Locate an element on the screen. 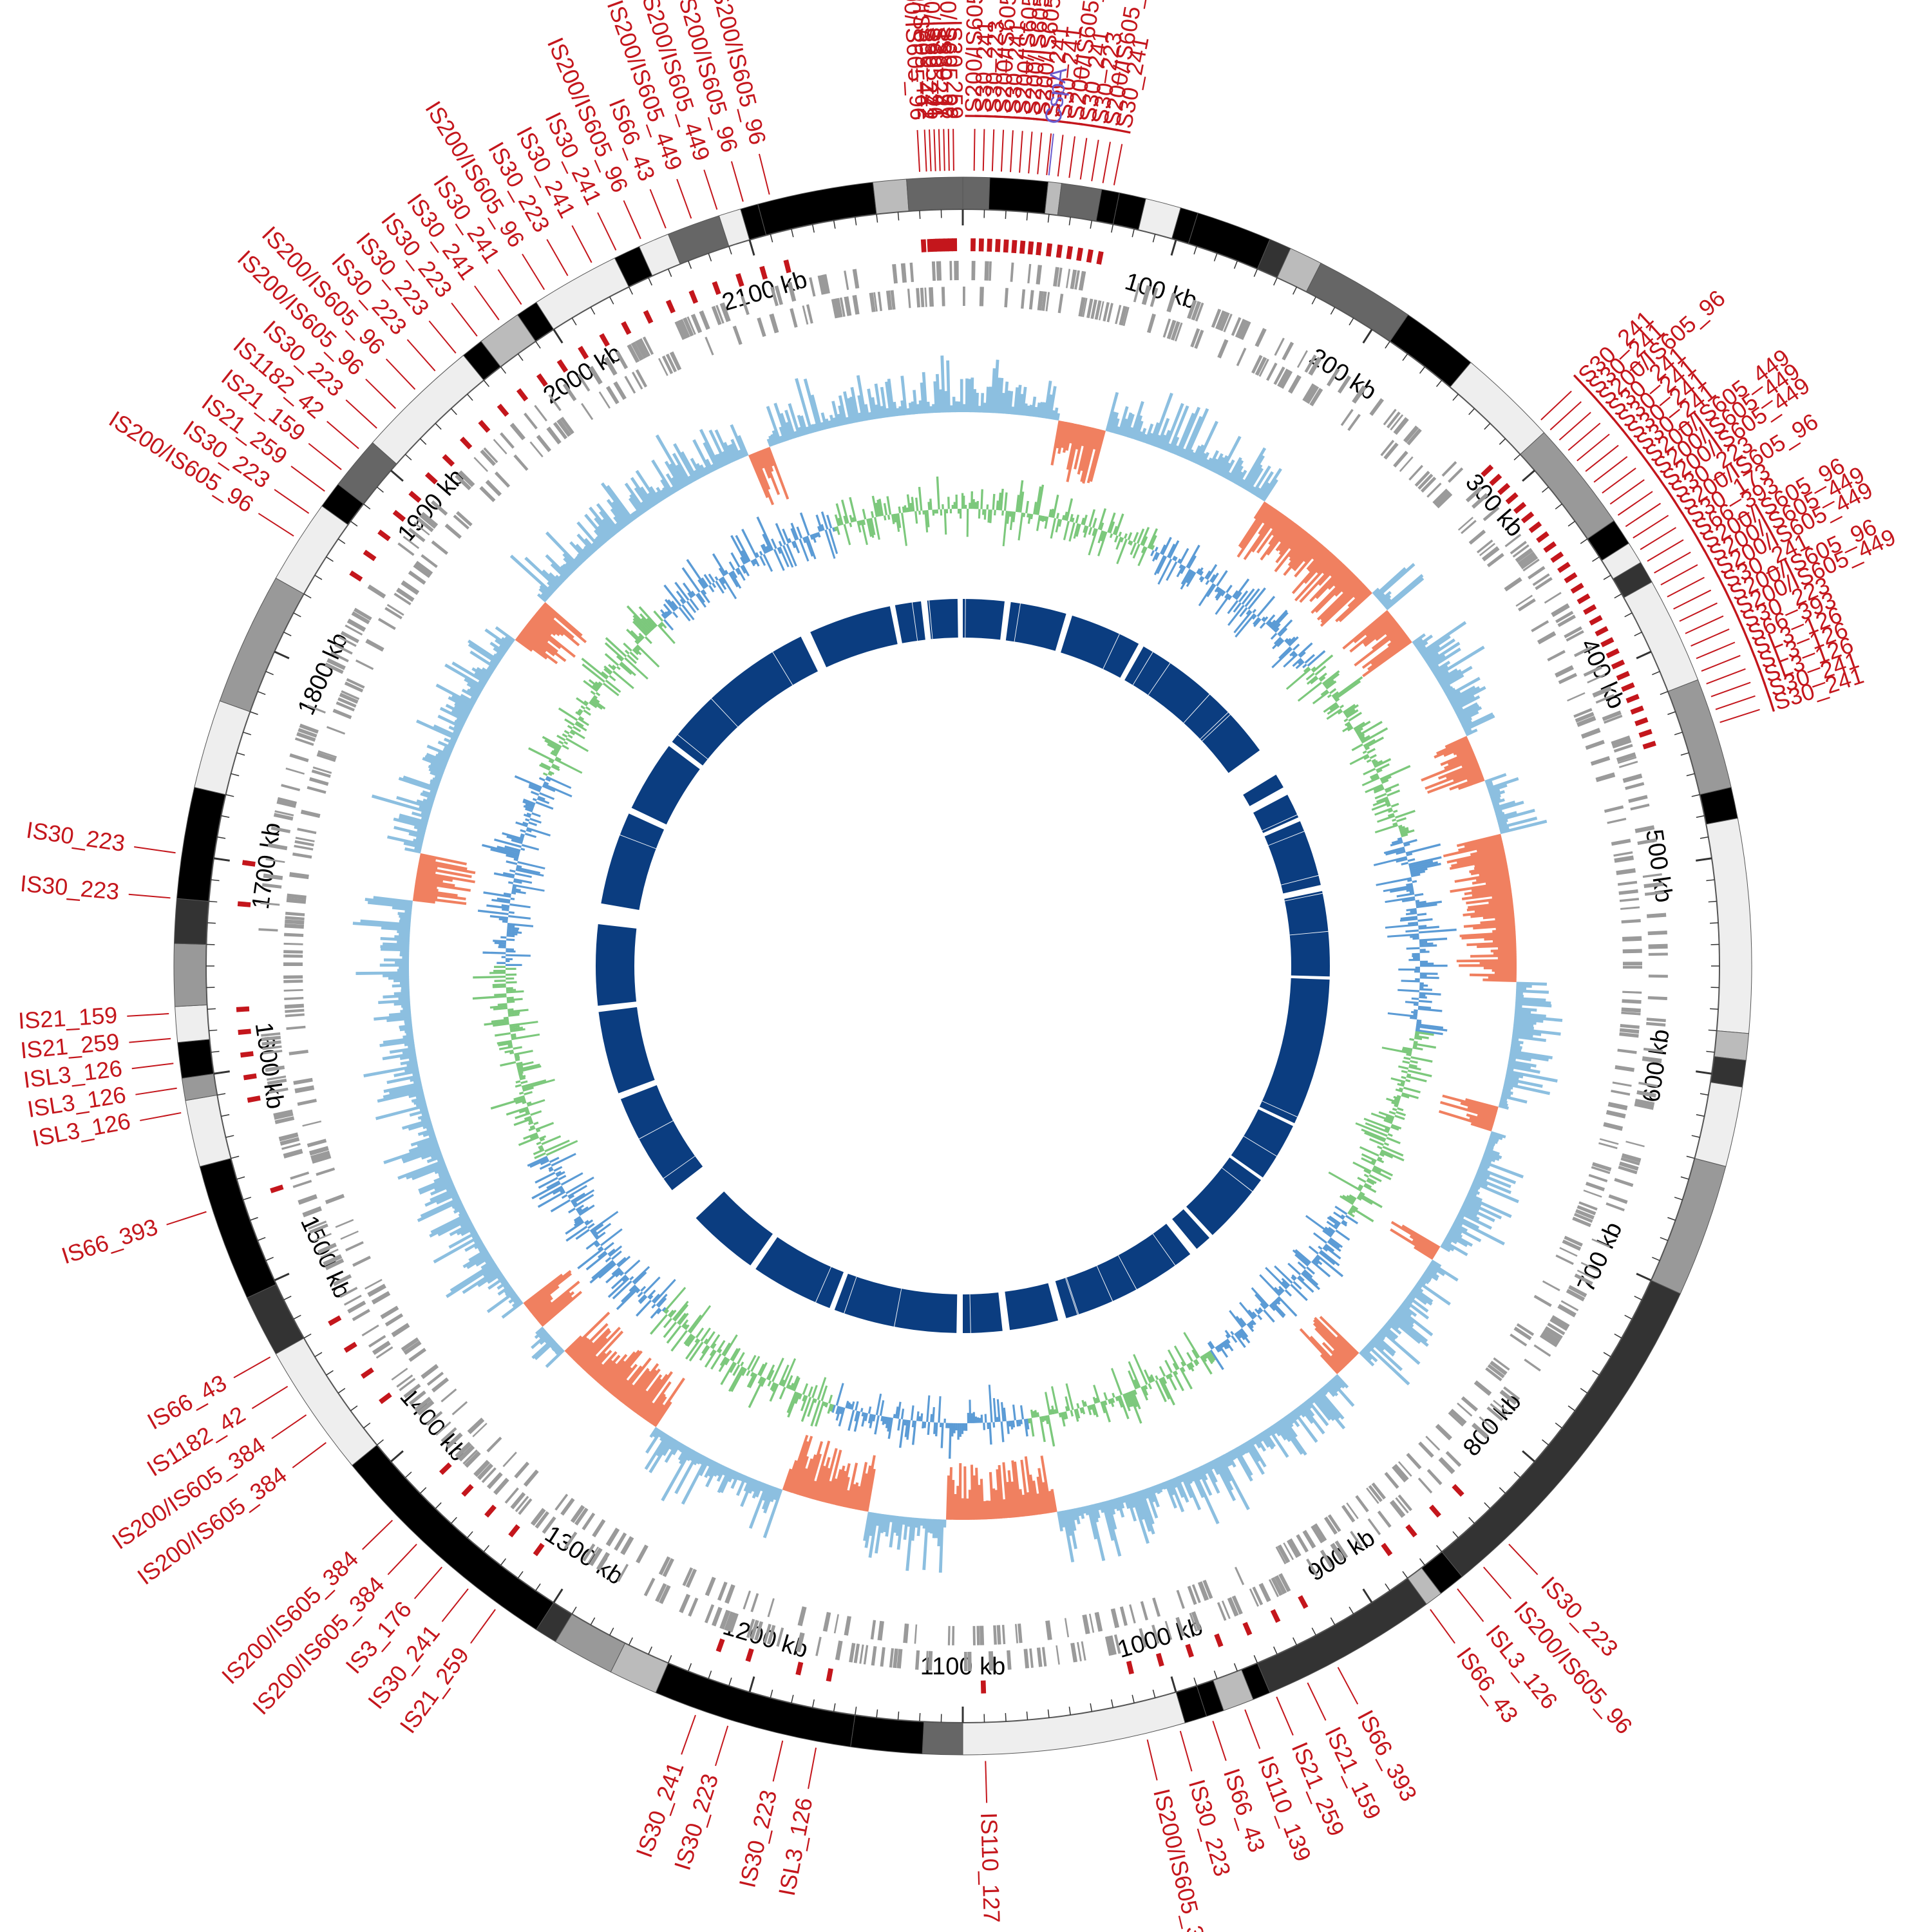 This screenshot has height=1932, width=1932. inner-band-segment is located at coordinates (1276, 813).